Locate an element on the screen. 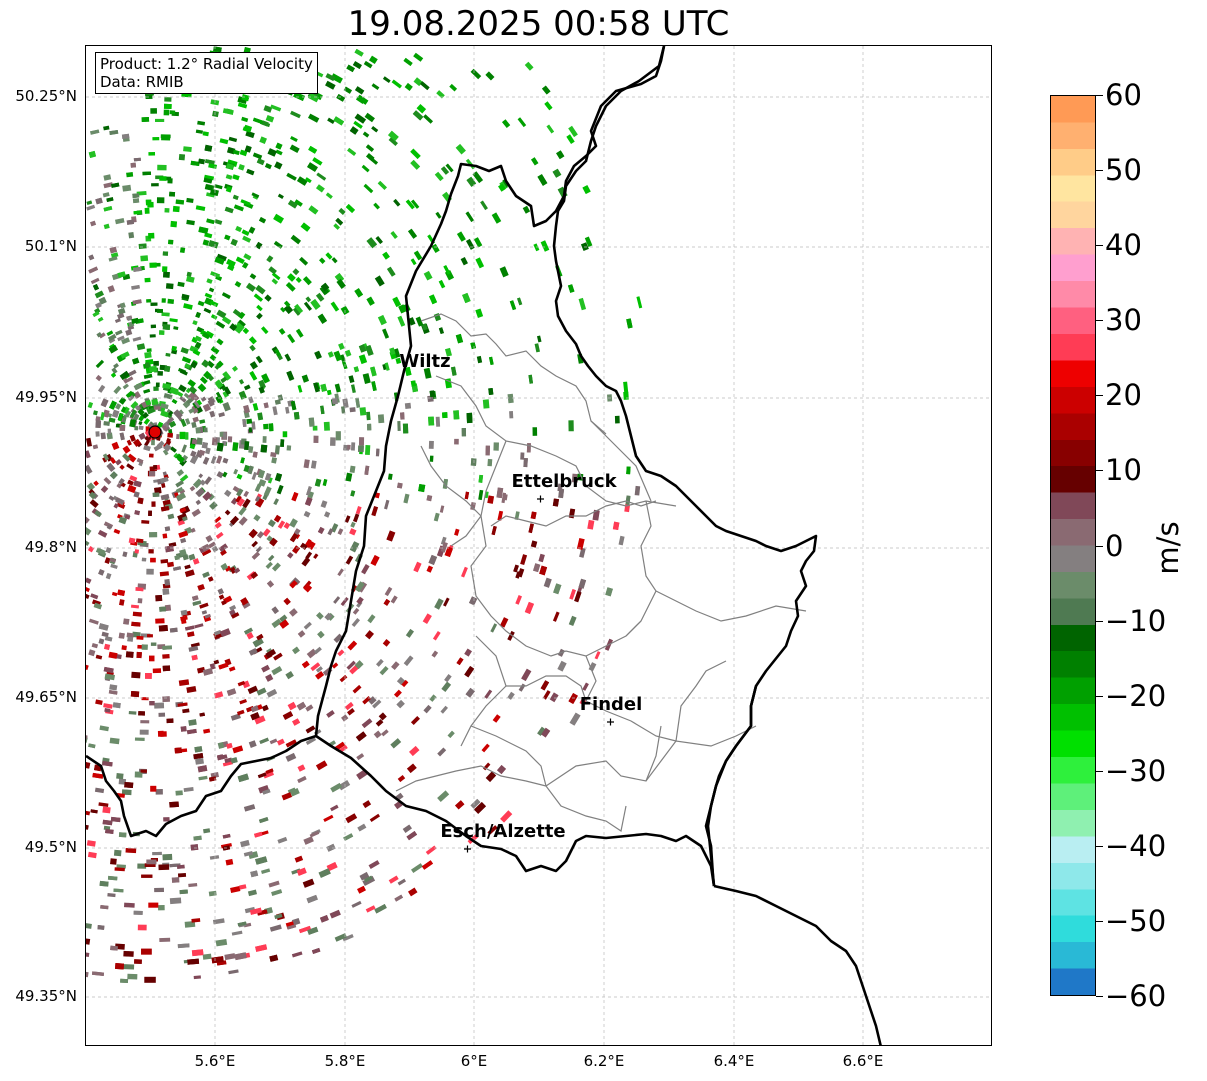 The image size is (1207, 1081). x-tick-label: 5.6°E is located at coordinates (215, 1061).